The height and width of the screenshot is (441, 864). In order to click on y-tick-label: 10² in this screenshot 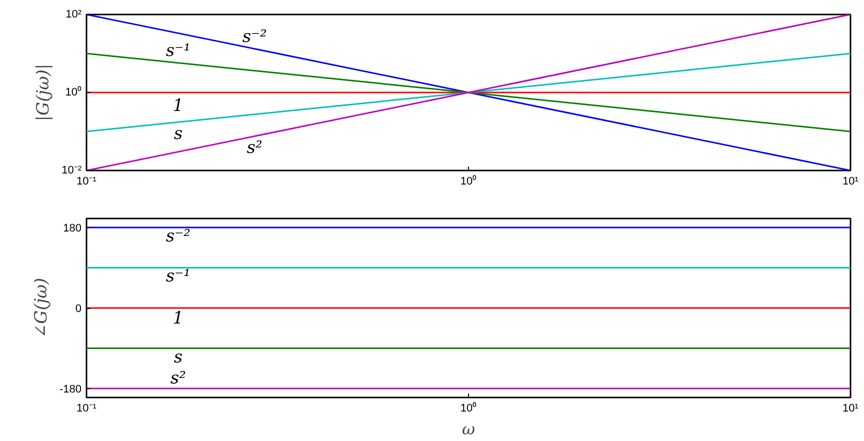, I will do `click(74, 14)`.